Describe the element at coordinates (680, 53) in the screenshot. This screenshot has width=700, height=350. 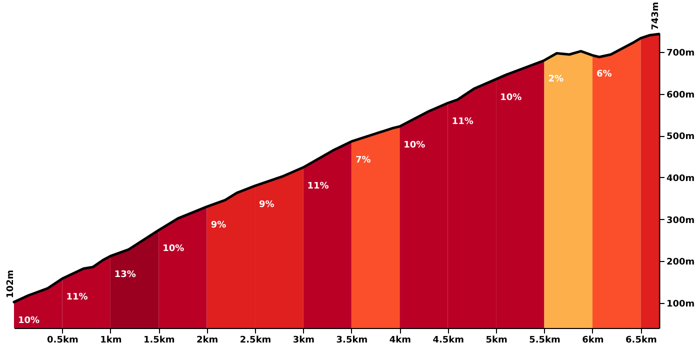
I see `y-tick-label: 700m` at that location.